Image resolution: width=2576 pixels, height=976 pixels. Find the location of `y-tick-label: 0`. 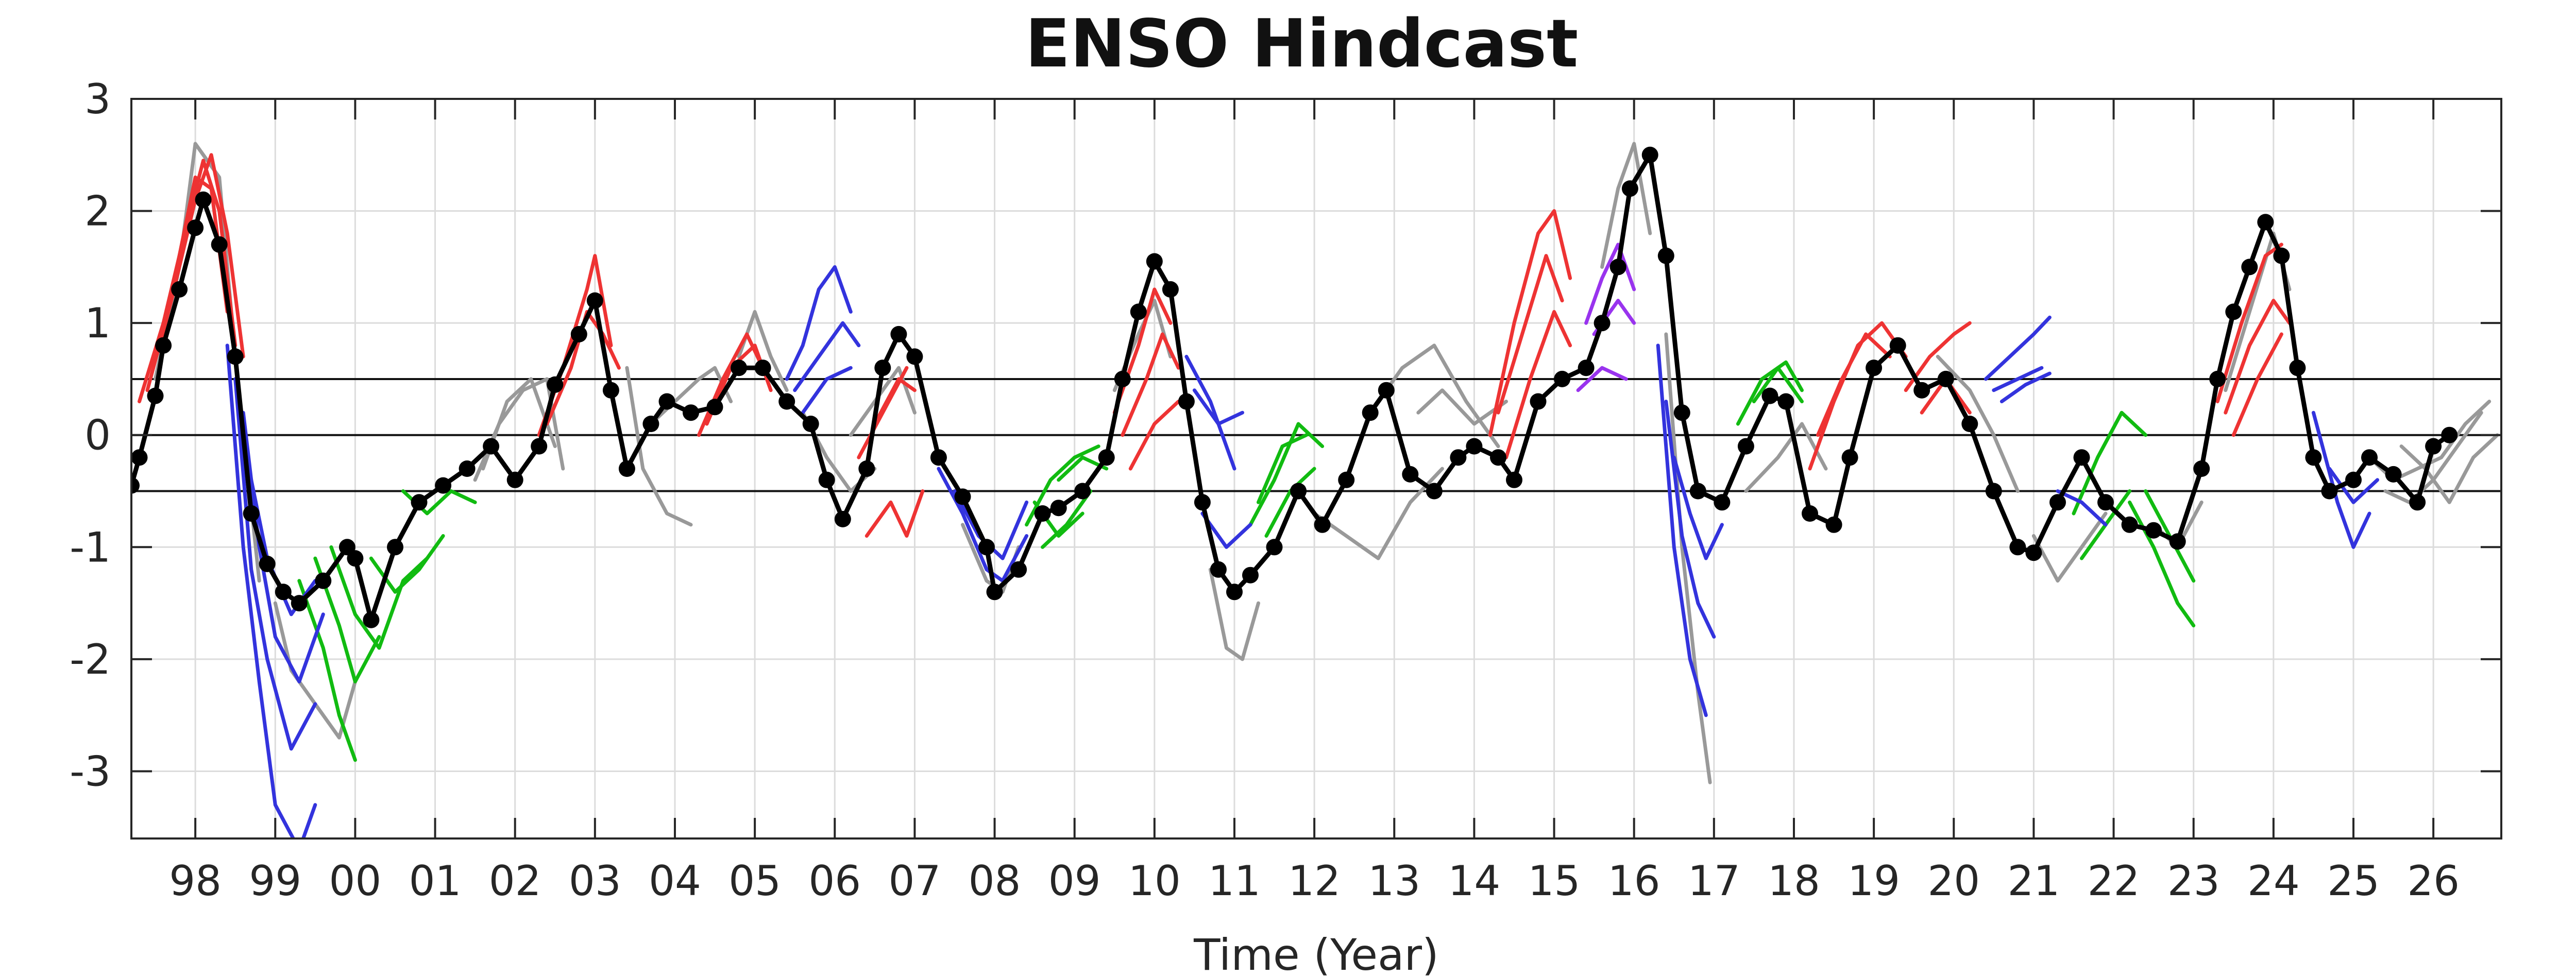

y-tick-label: 0 is located at coordinates (97, 435).